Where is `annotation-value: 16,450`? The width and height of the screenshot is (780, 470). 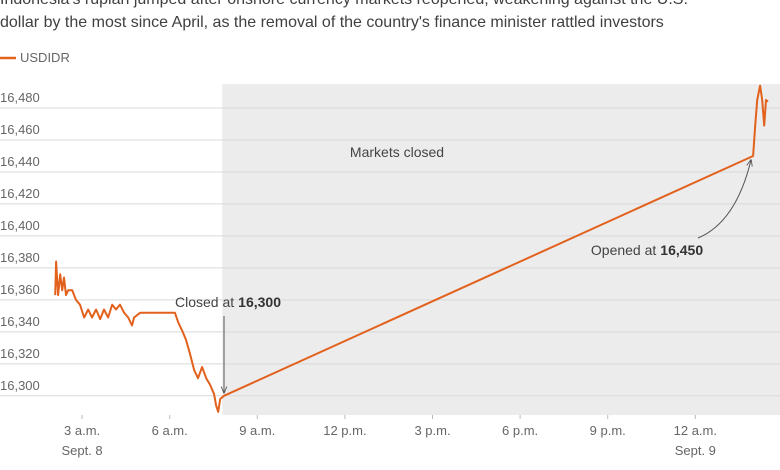 annotation-value: 16,450 is located at coordinates (681, 250).